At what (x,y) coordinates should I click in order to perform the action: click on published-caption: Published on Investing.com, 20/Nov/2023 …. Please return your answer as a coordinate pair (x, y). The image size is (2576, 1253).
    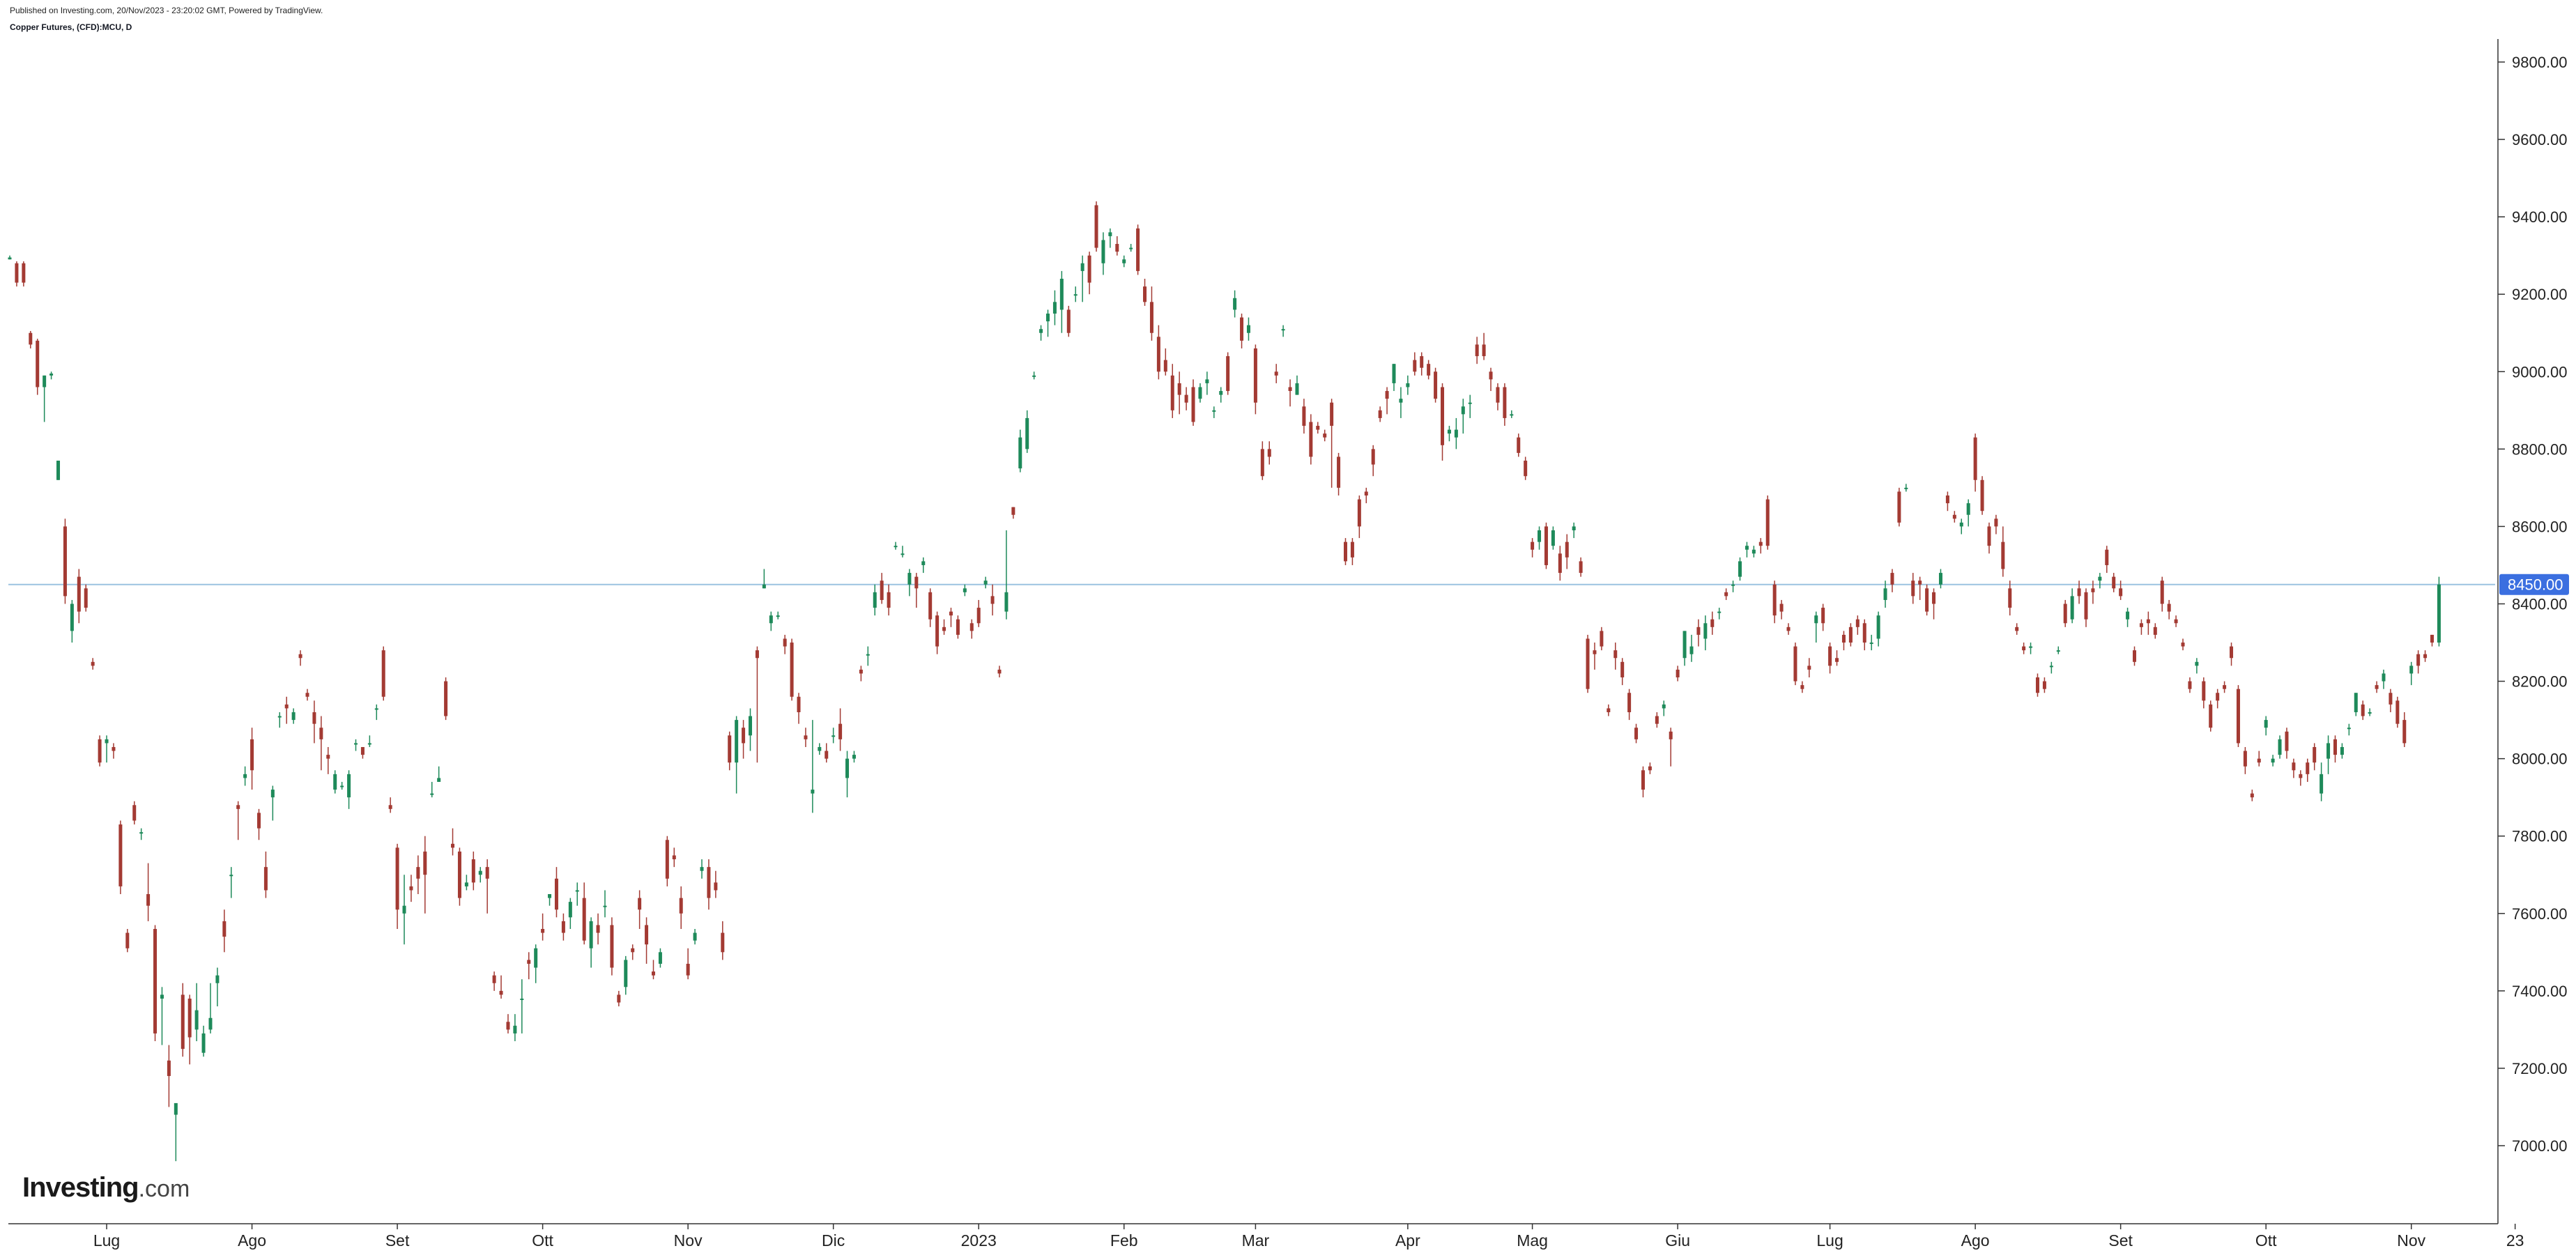
    Looking at the image, I should click on (166, 10).